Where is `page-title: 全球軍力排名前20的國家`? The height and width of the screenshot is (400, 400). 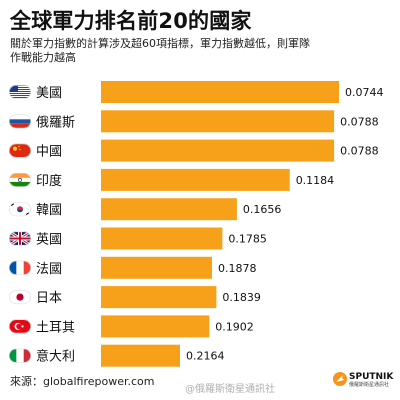 page-title: 全球軍力排名前20的國家 is located at coordinates (131, 21).